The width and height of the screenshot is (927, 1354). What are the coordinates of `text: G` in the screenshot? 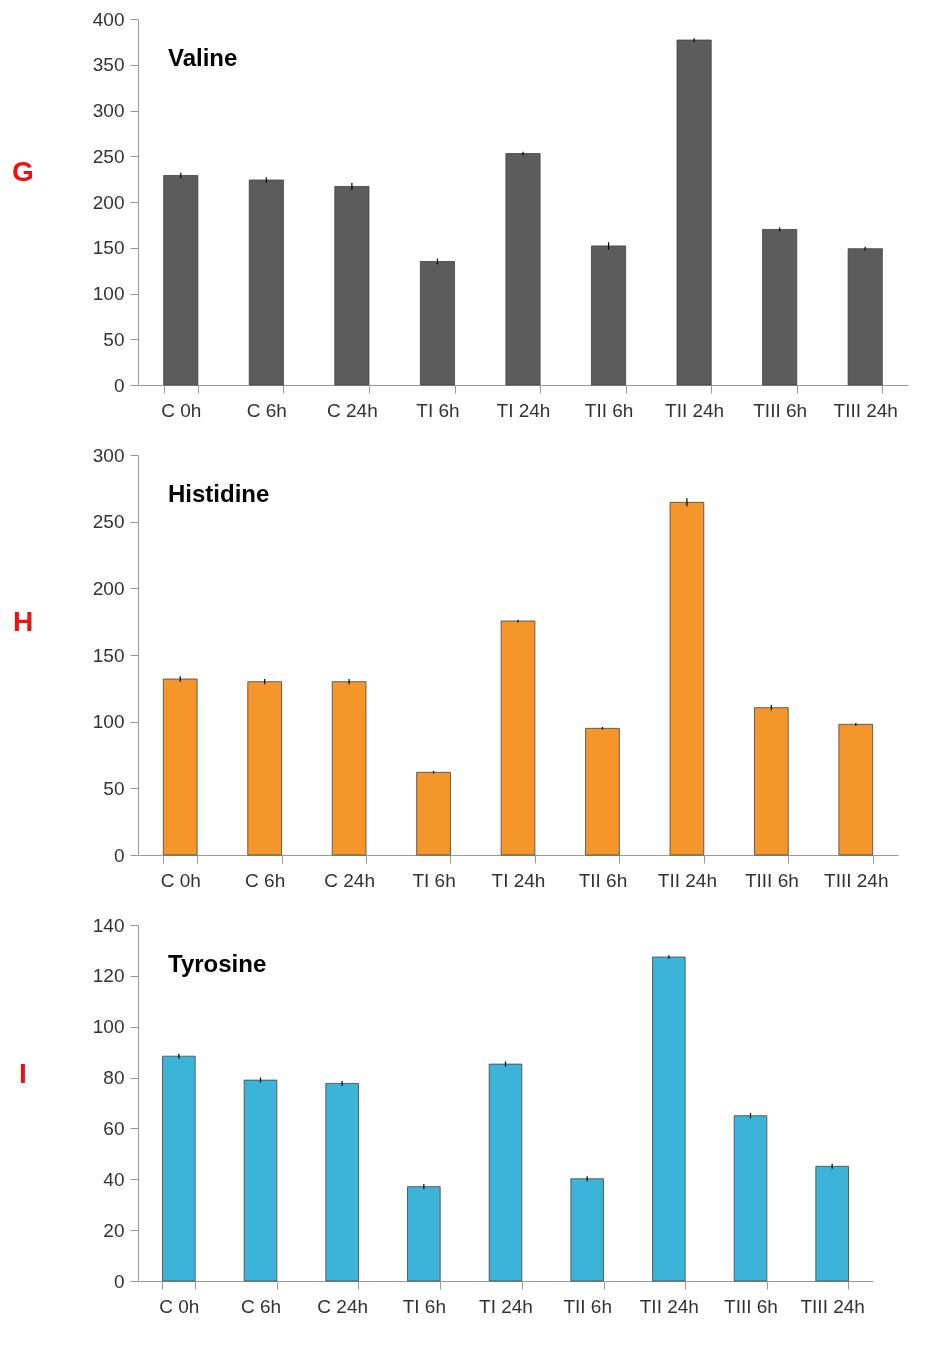 It's located at (23, 171).